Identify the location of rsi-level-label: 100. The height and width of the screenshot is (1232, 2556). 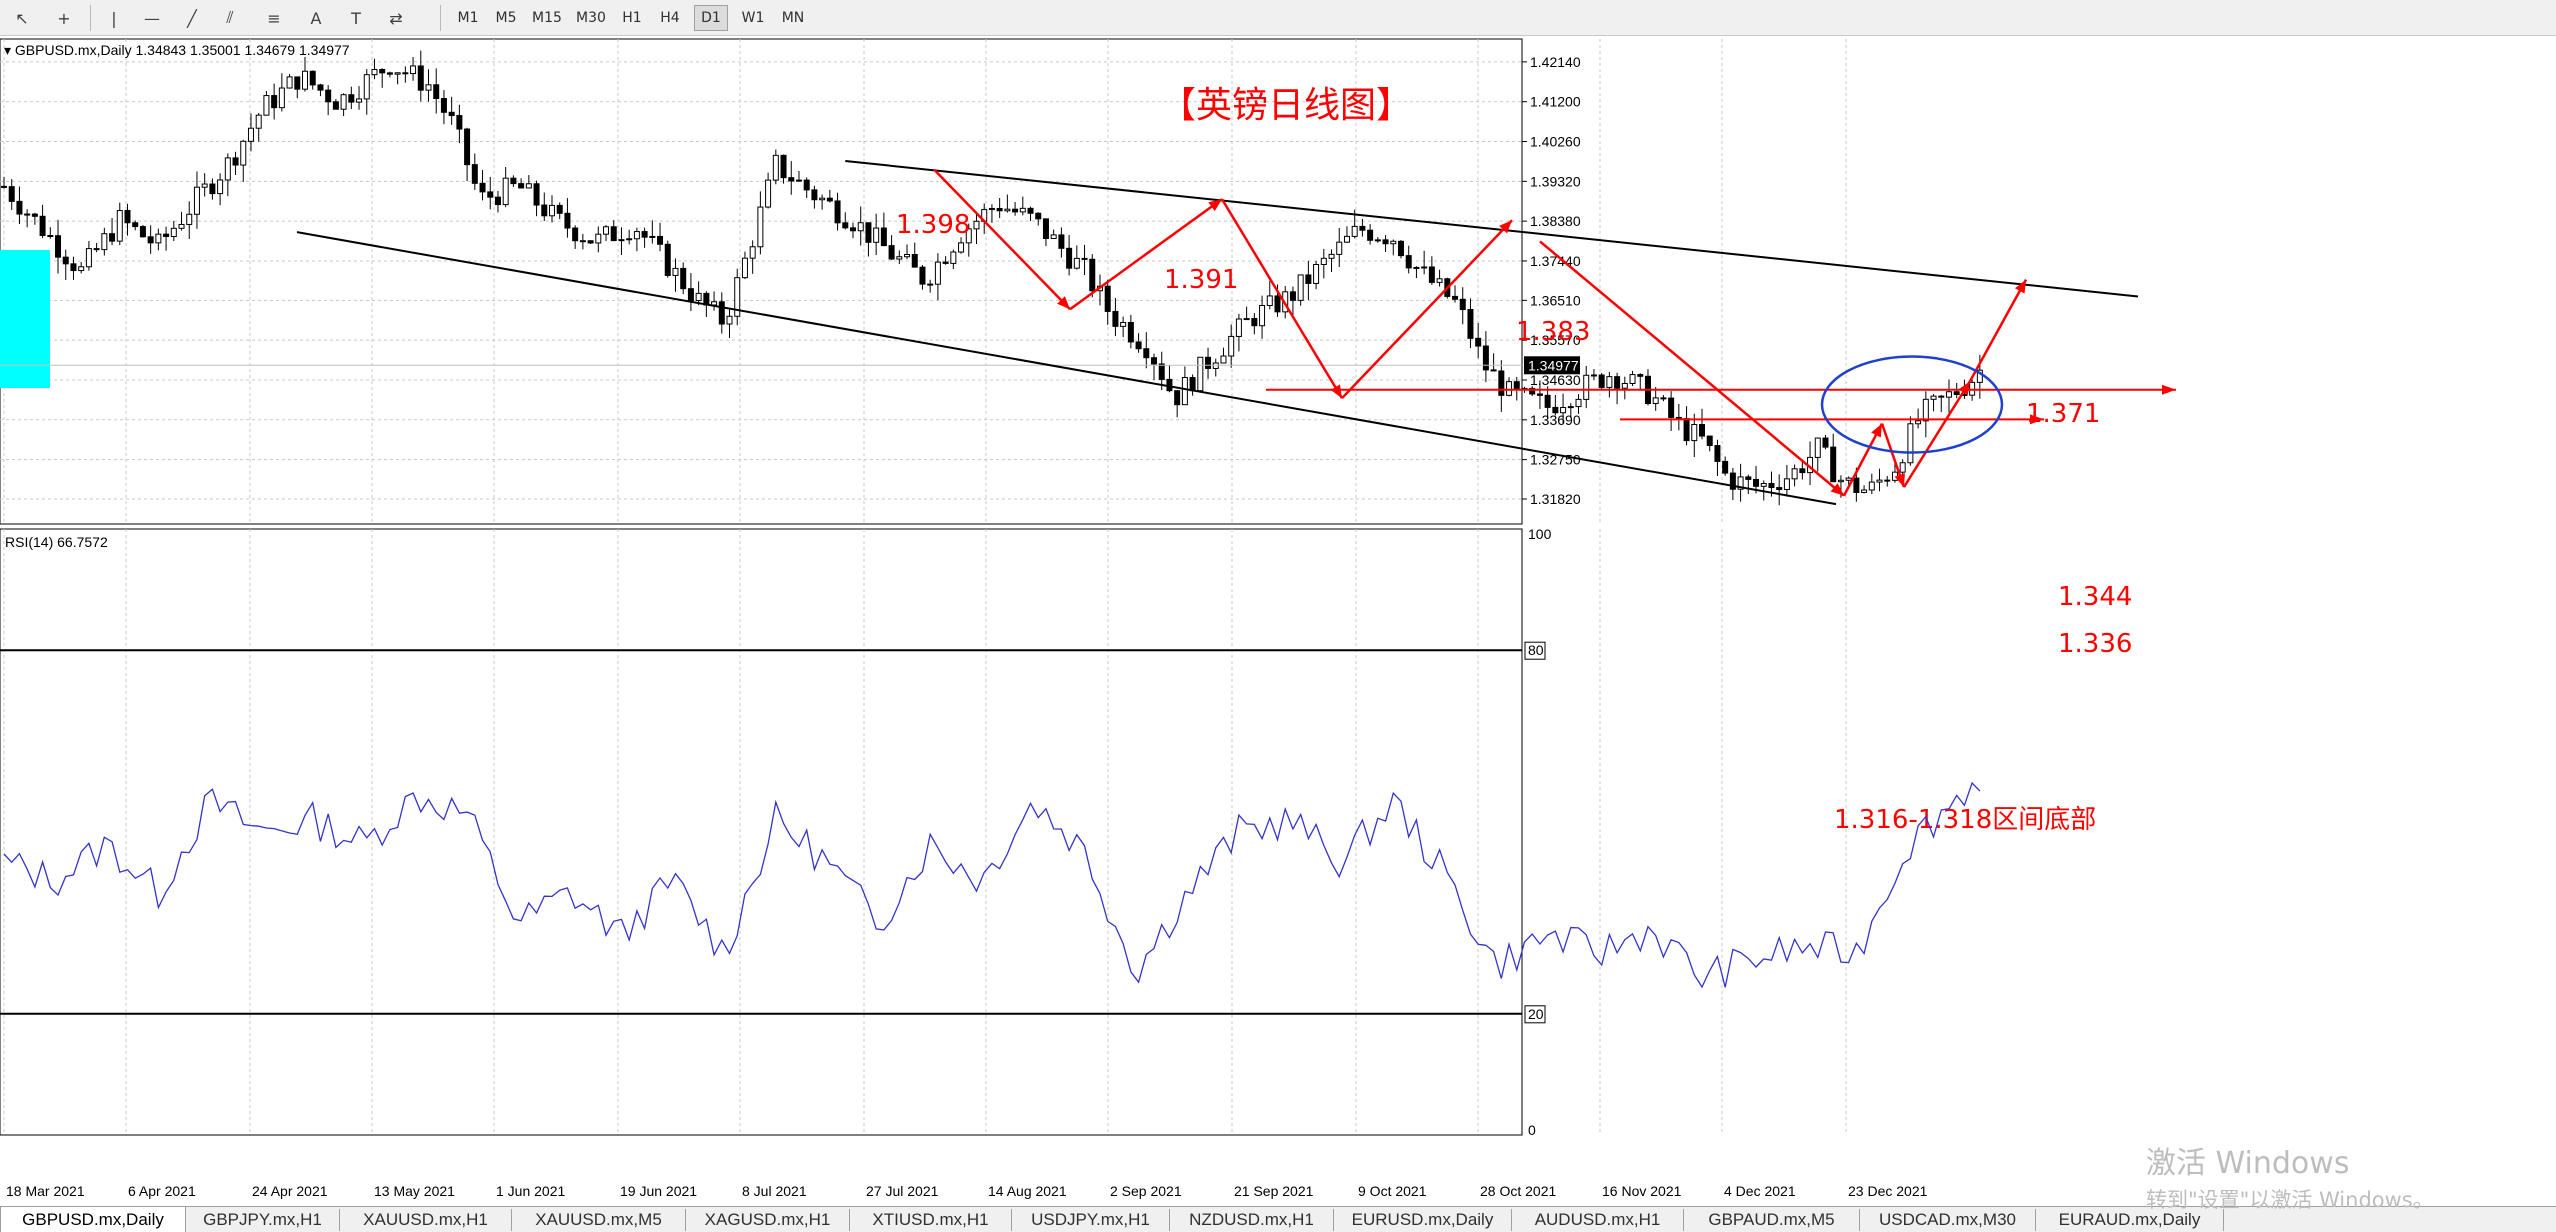
(1540, 534).